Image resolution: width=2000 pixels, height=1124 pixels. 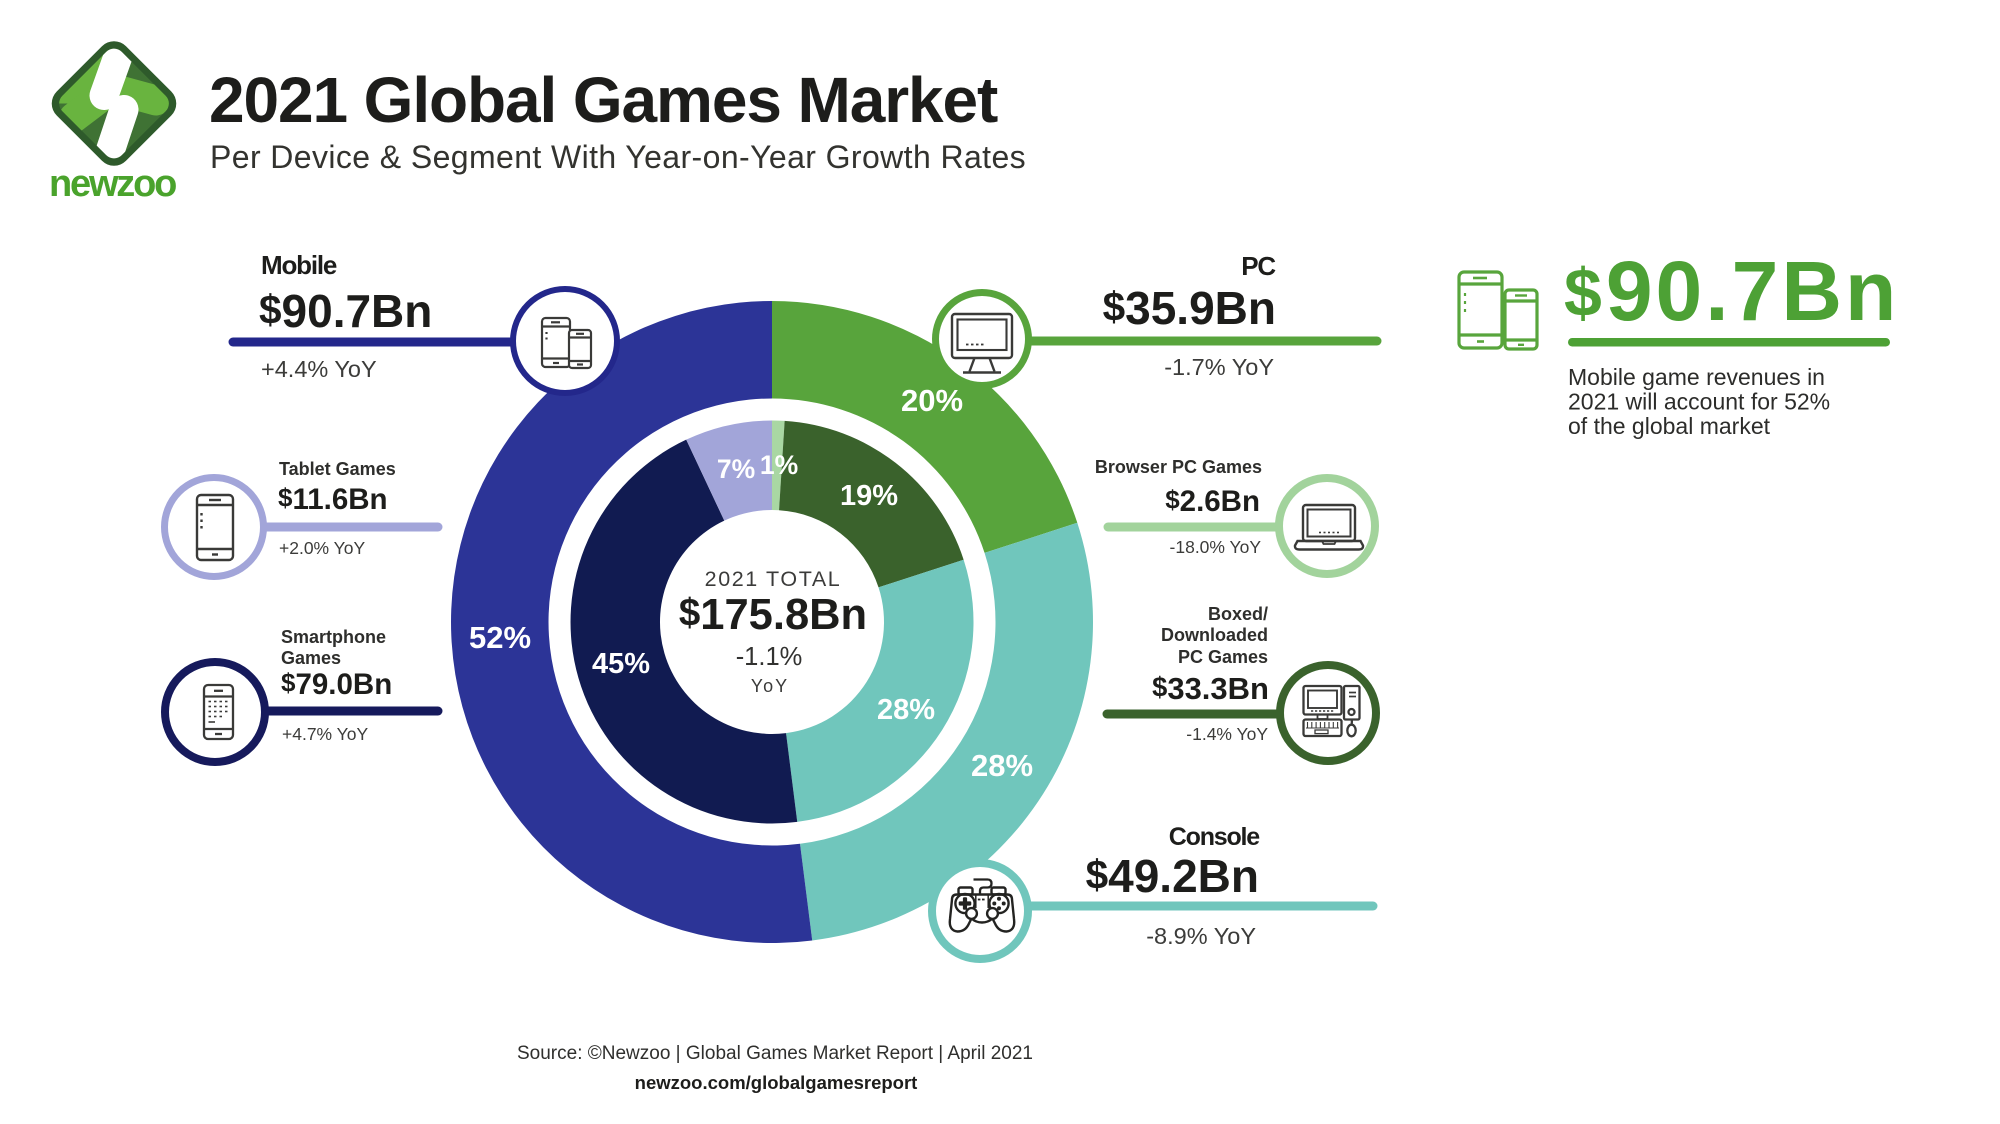 What do you see at coordinates (1172, 876) in the screenshot?
I see `svg-text: $49.2Bn` at bounding box center [1172, 876].